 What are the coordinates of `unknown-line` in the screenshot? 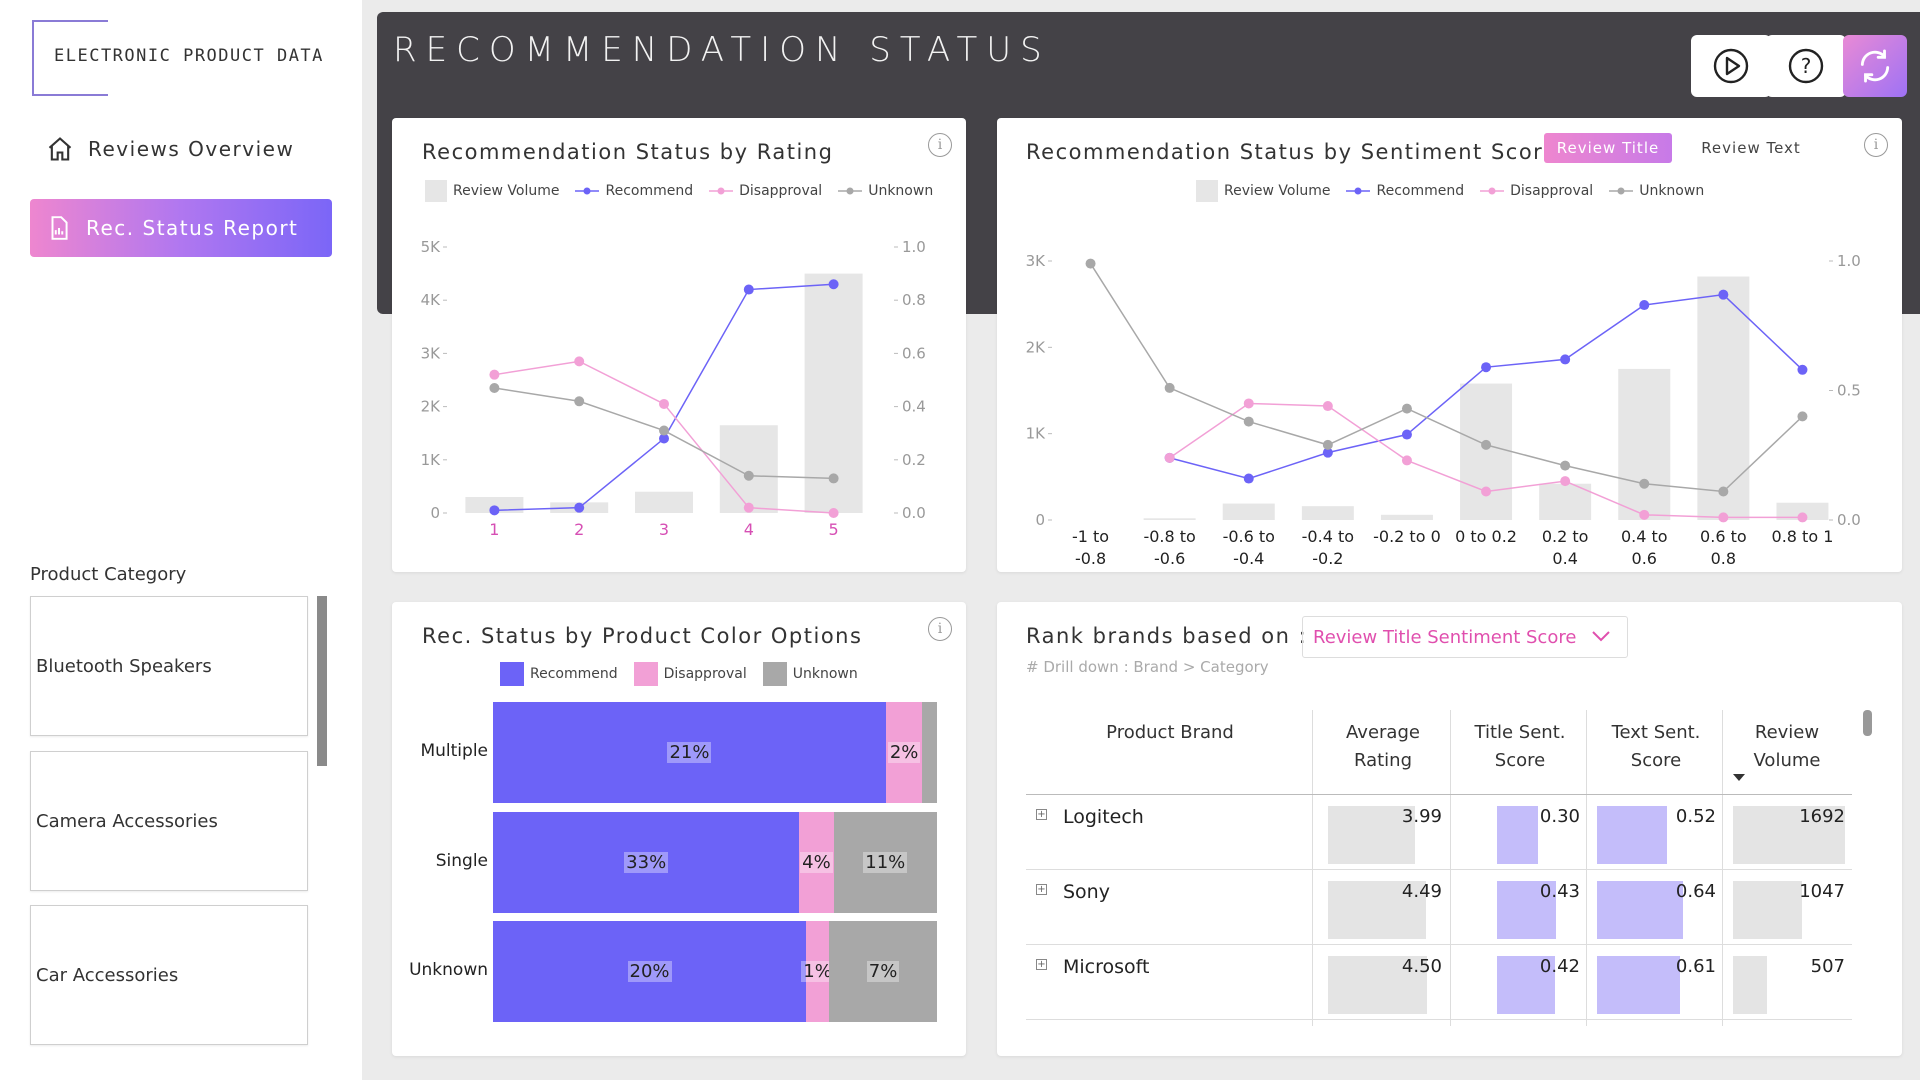 It's located at (1446, 378).